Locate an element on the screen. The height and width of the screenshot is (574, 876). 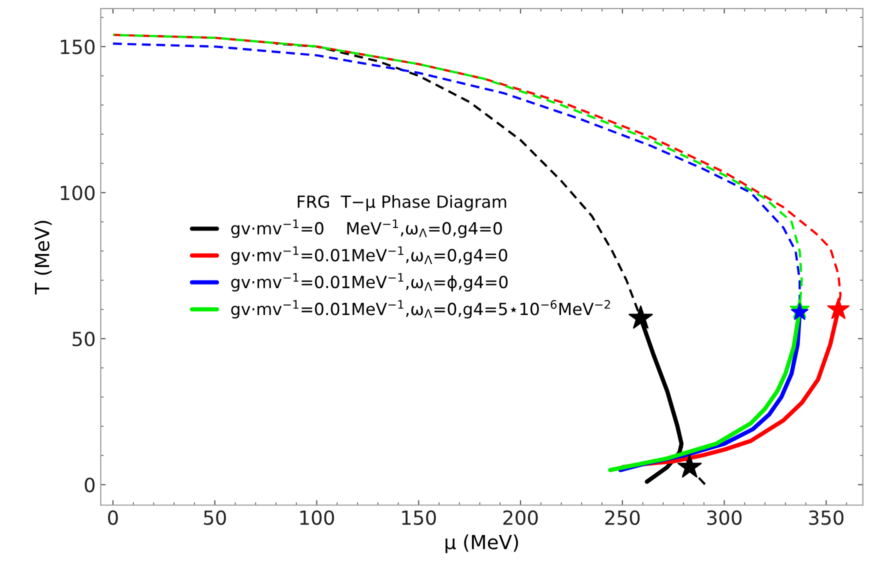
y-tick-label: 0 is located at coordinates (89, 485).